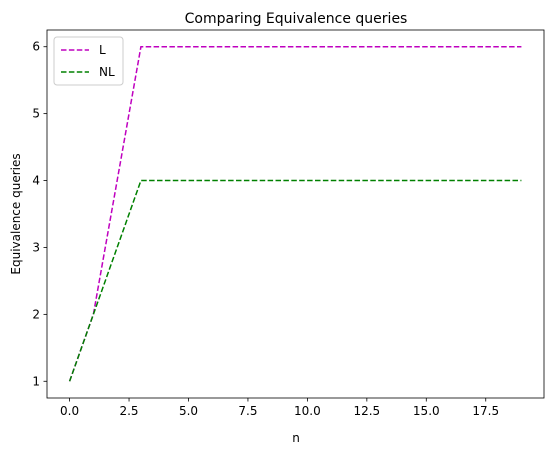 This screenshot has width=554, height=455. I want to click on y-tick-label: 6, so click(36, 47).